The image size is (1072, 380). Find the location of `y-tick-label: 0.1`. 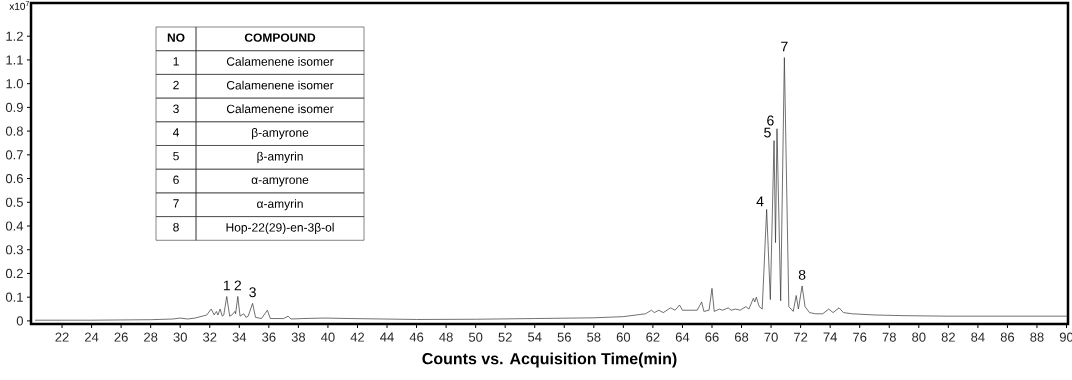

y-tick-label: 0.1 is located at coordinates (14, 297).